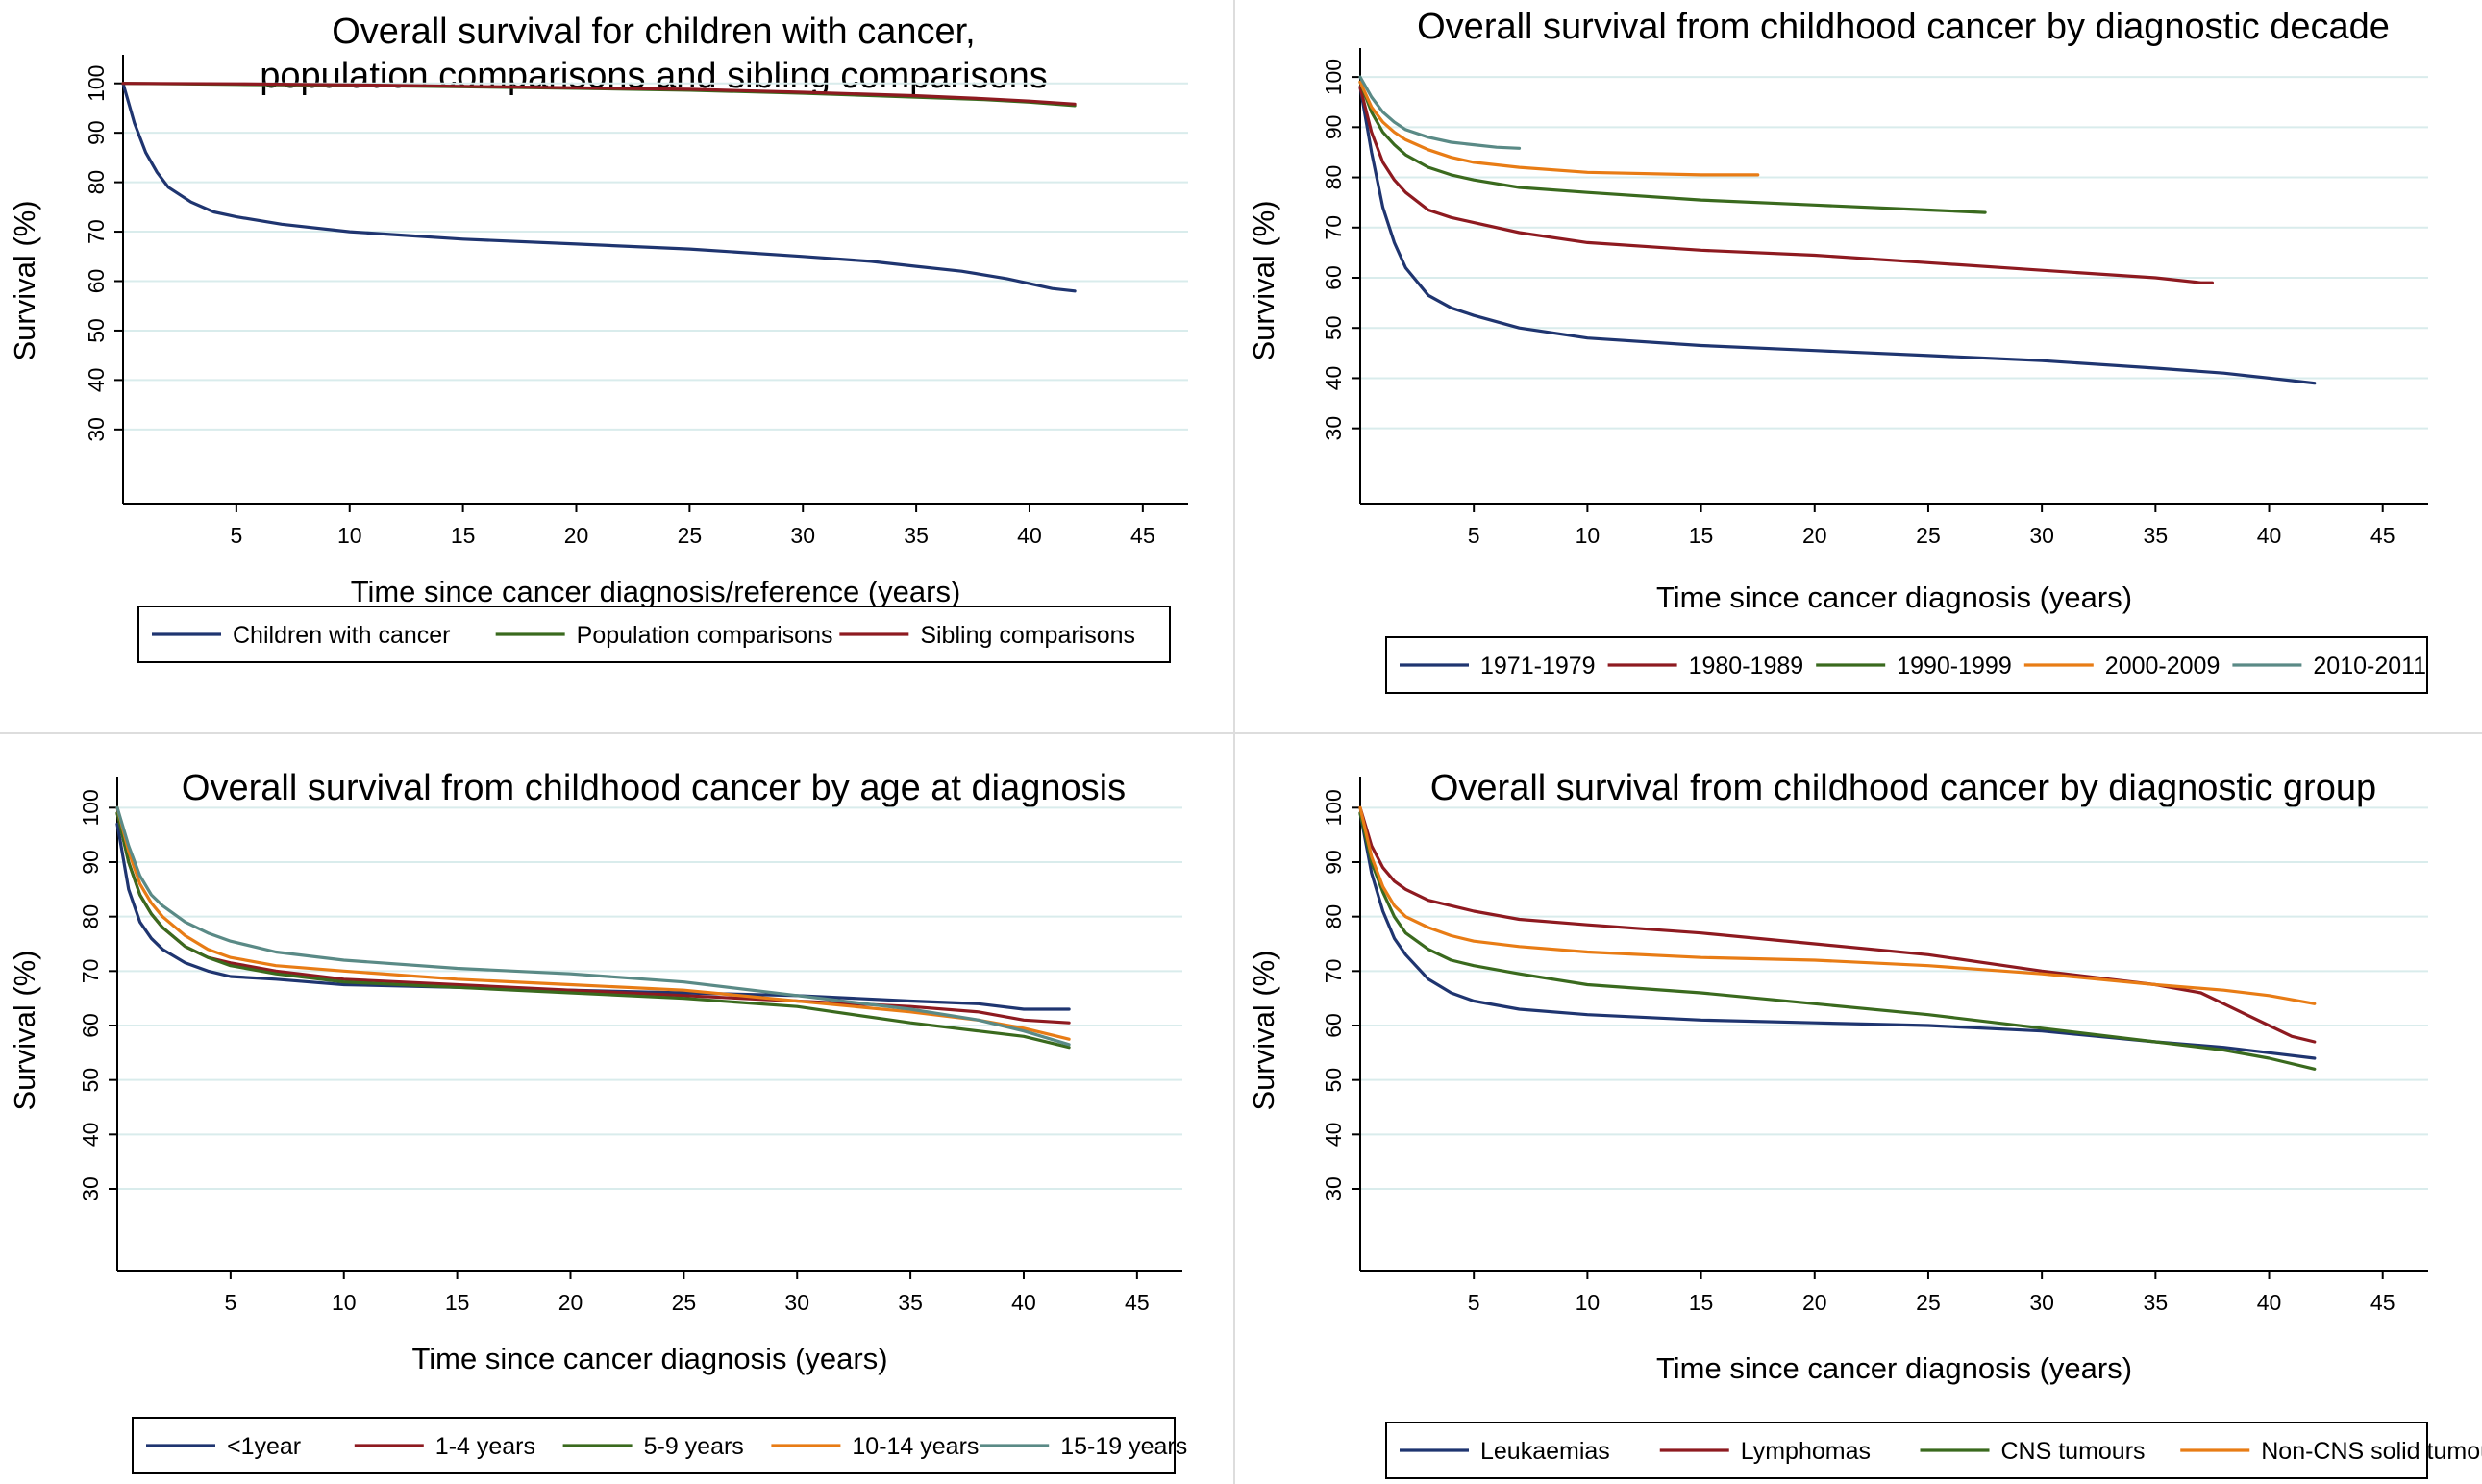 This screenshot has width=2482, height=1484. What do you see at coordinates (1538, 666) in the screenshot?
I see `legend-label: 1971-1979` at bounding box center [1538, 666].